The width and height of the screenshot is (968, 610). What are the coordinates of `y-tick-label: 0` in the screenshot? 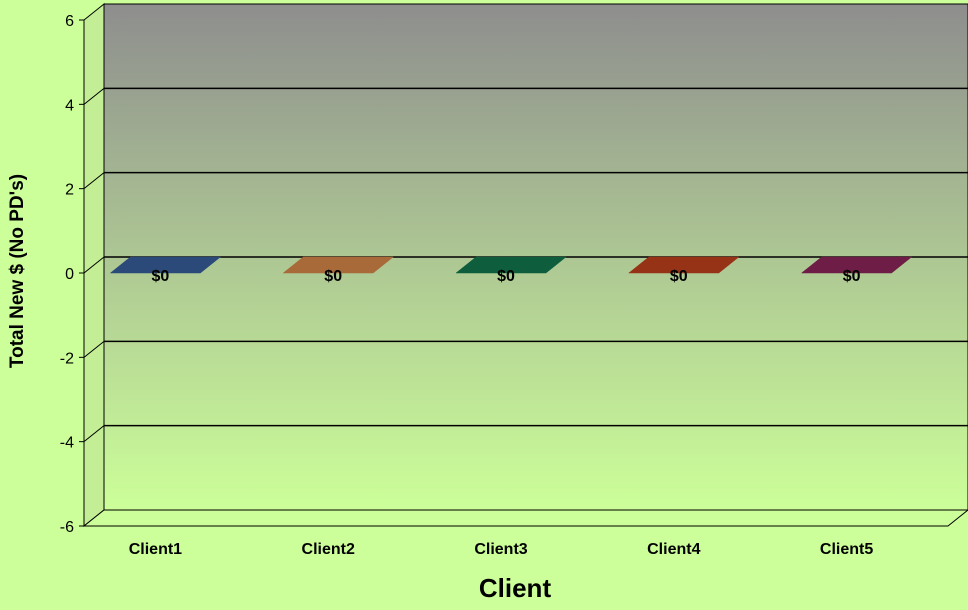 It's located at (69, 274).